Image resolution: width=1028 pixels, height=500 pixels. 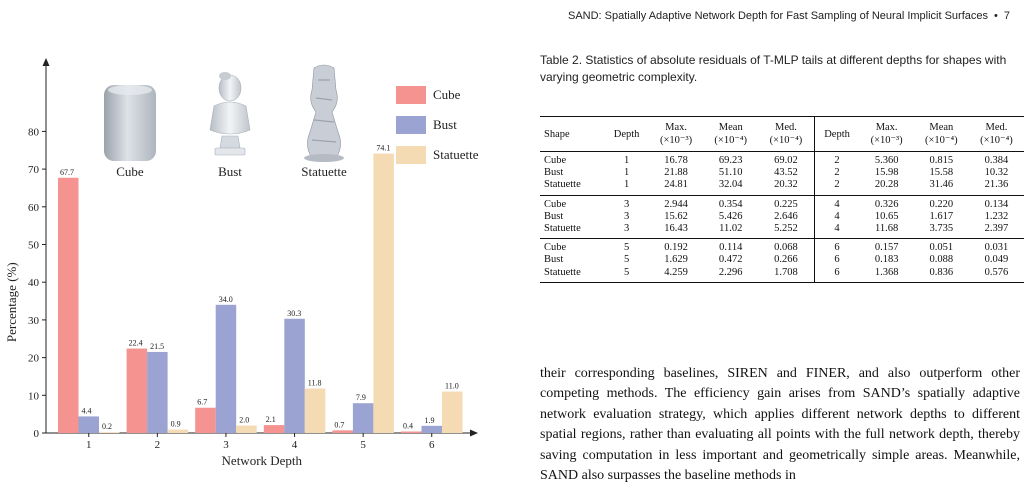 I want to click on table-cell: 2.397, so click(x=996, y=229).